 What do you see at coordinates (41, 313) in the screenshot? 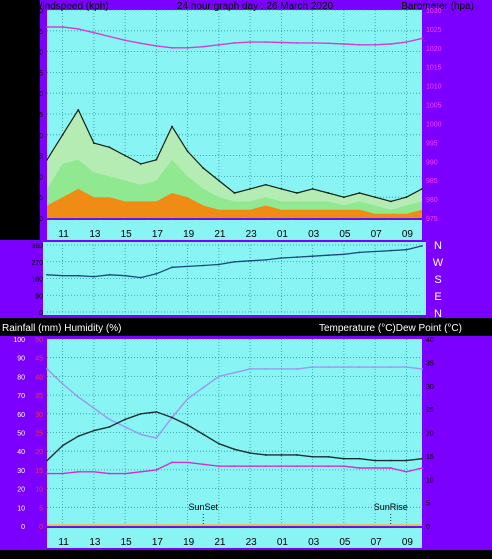
I see `direction-y-tick-label: 0` at bounding box center [41, 313].